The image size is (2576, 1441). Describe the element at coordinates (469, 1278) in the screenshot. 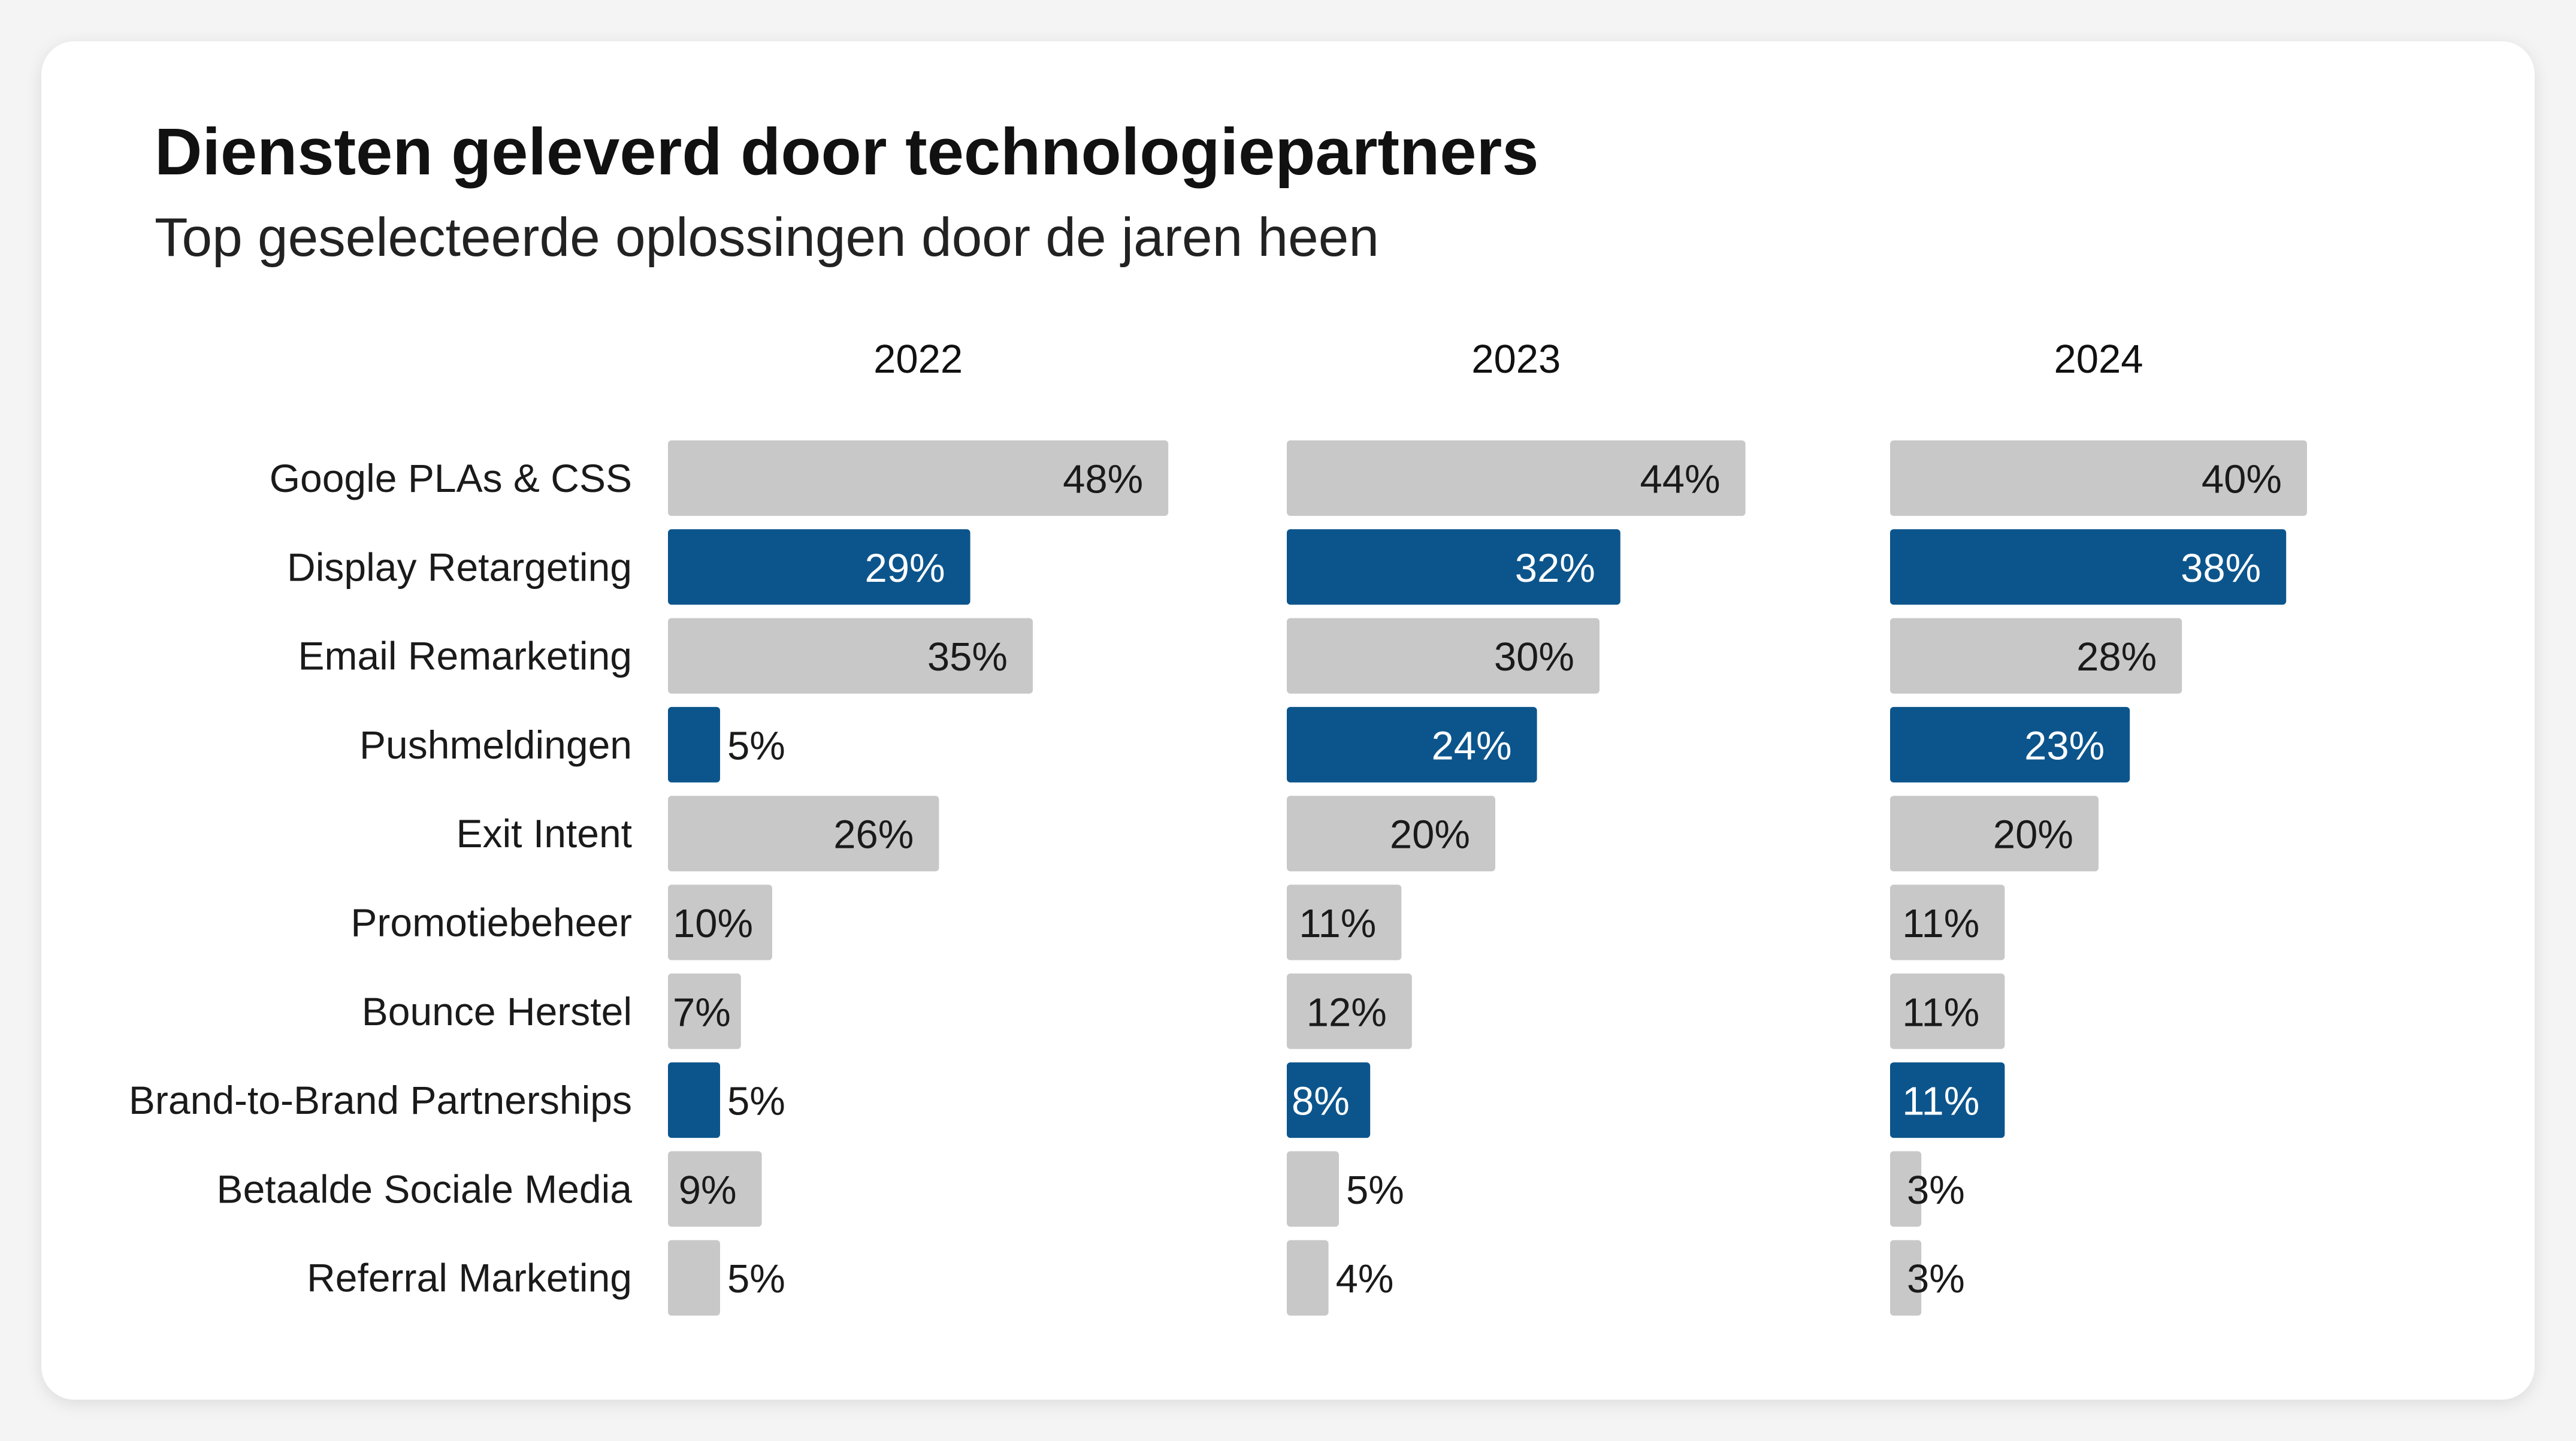

I see `category-label: Referral Marketing` at that location.